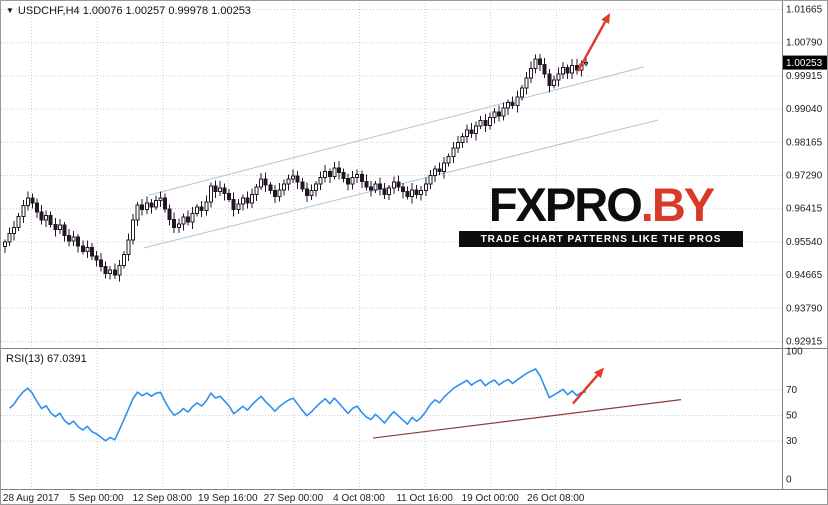 The height and width of the screenshot is (505, 828). I want to click on rsi-axis-label: 70, so click(792, 390).